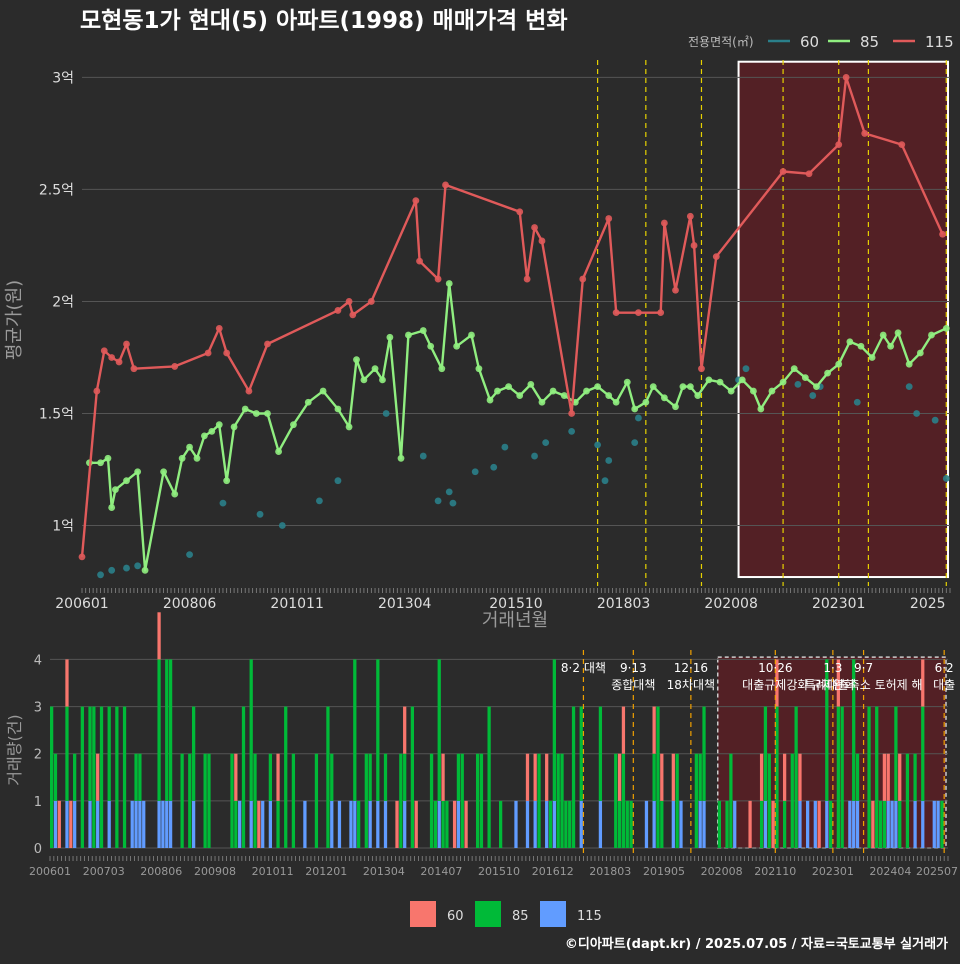 The image size is (960, 964). What do you see at coordinates (944, 685) in the screenshot?
I see `policy-label: 대출` at bounding box center [944, 685].